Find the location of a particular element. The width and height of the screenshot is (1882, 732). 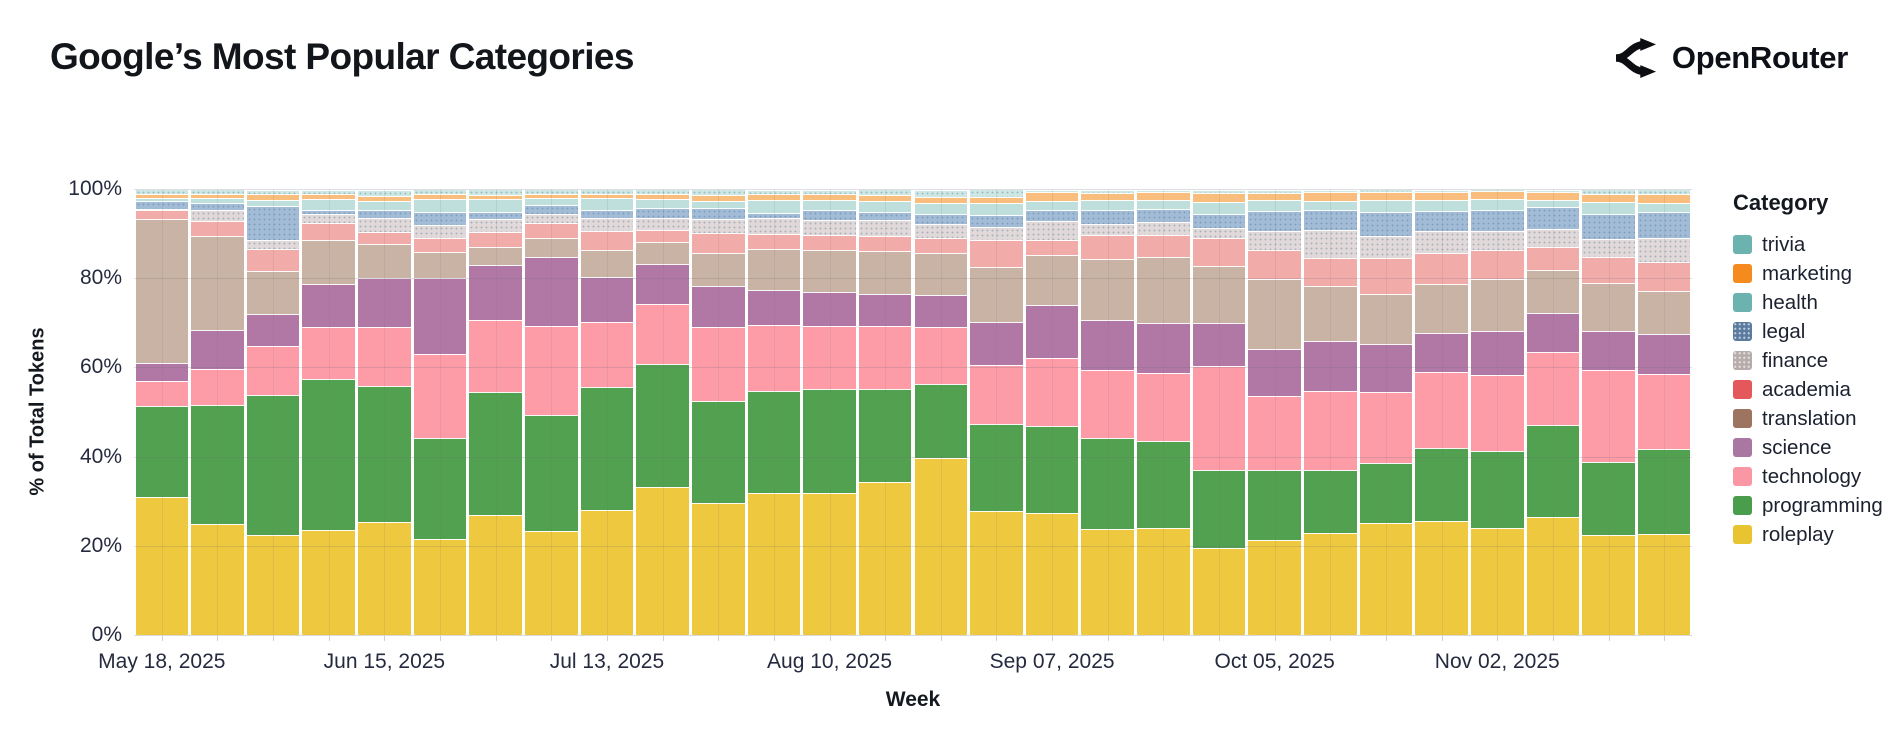

legend-title: Category is located at coordinates (1781, 202).